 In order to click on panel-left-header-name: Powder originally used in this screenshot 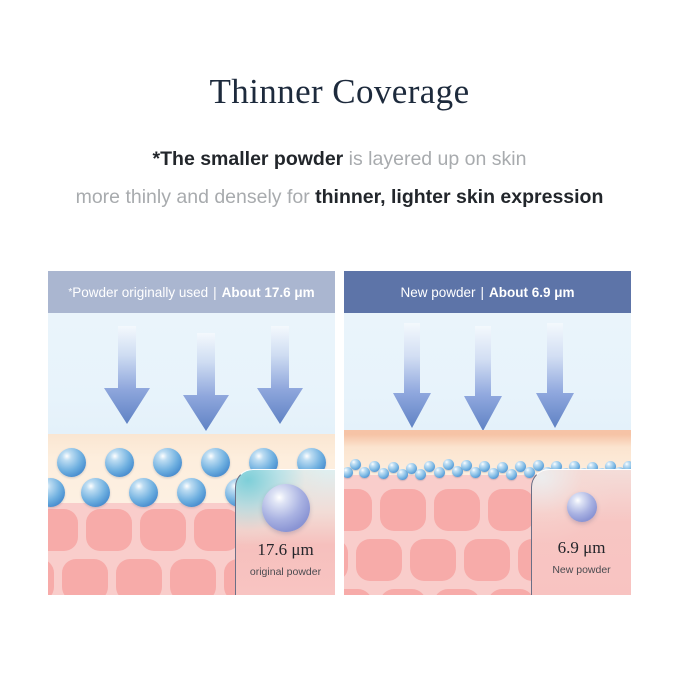, I will do `click(140, 292)`.